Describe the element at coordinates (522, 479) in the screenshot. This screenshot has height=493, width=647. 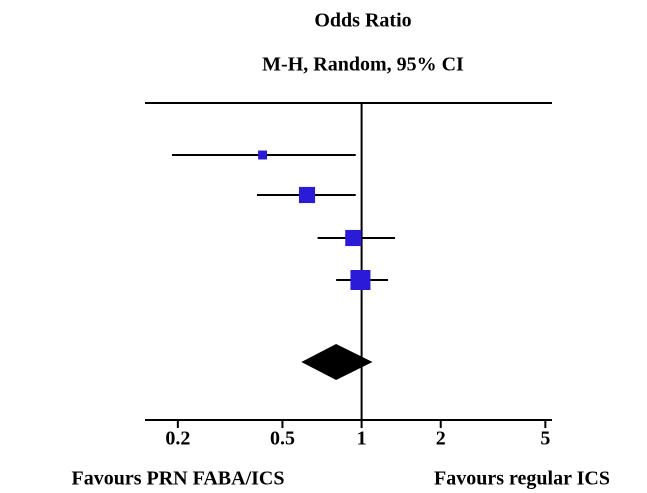
I see `label-right: Favours regular ICS` at that location.